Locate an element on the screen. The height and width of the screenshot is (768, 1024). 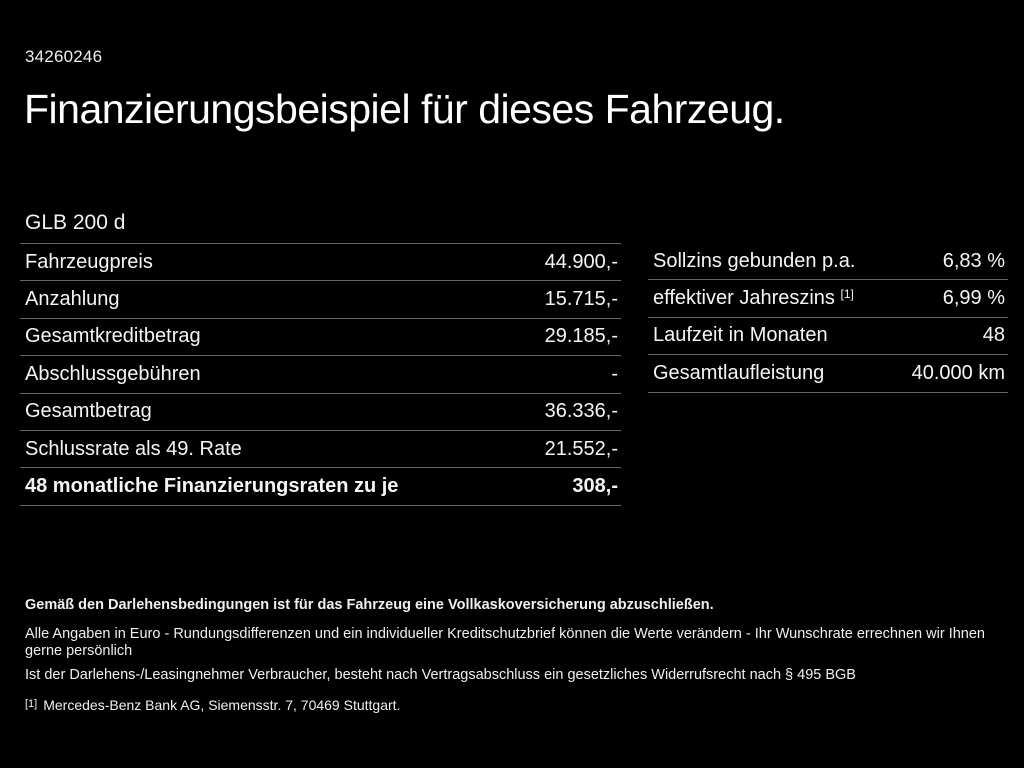
row-label: effektiver Jahreszins [1] is located at coordinates (751, 298).